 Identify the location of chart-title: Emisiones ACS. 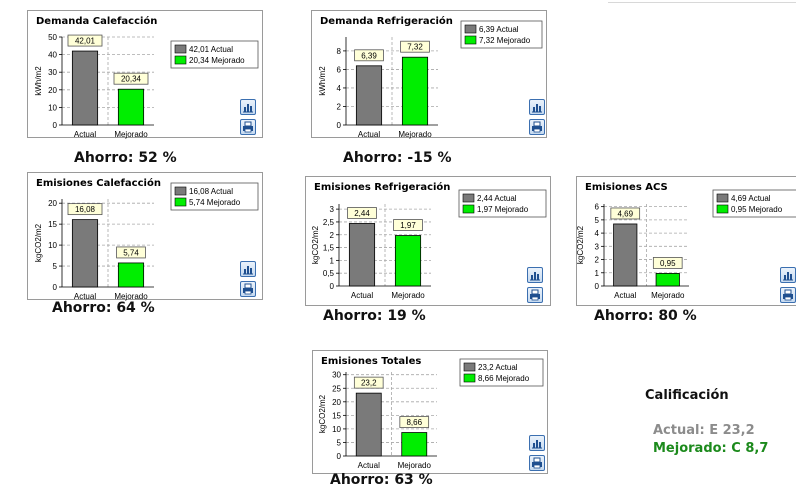
(626, 187).